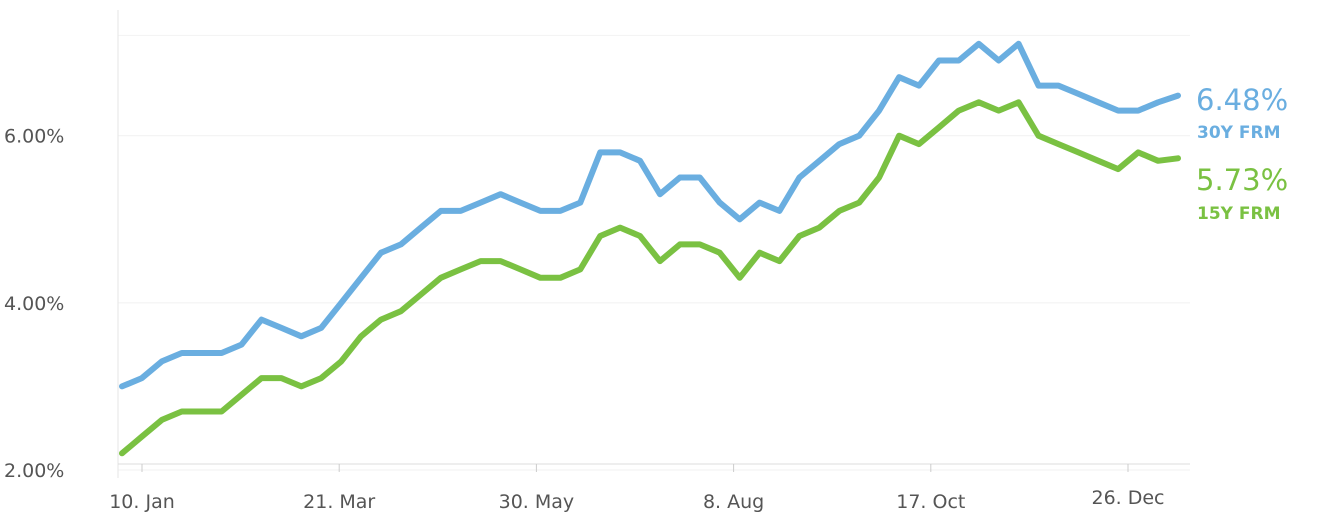 The width and height of the screenshot is (1317, 518). I want to click on x-tick-label: 26. Dec, so click(1127, 498).